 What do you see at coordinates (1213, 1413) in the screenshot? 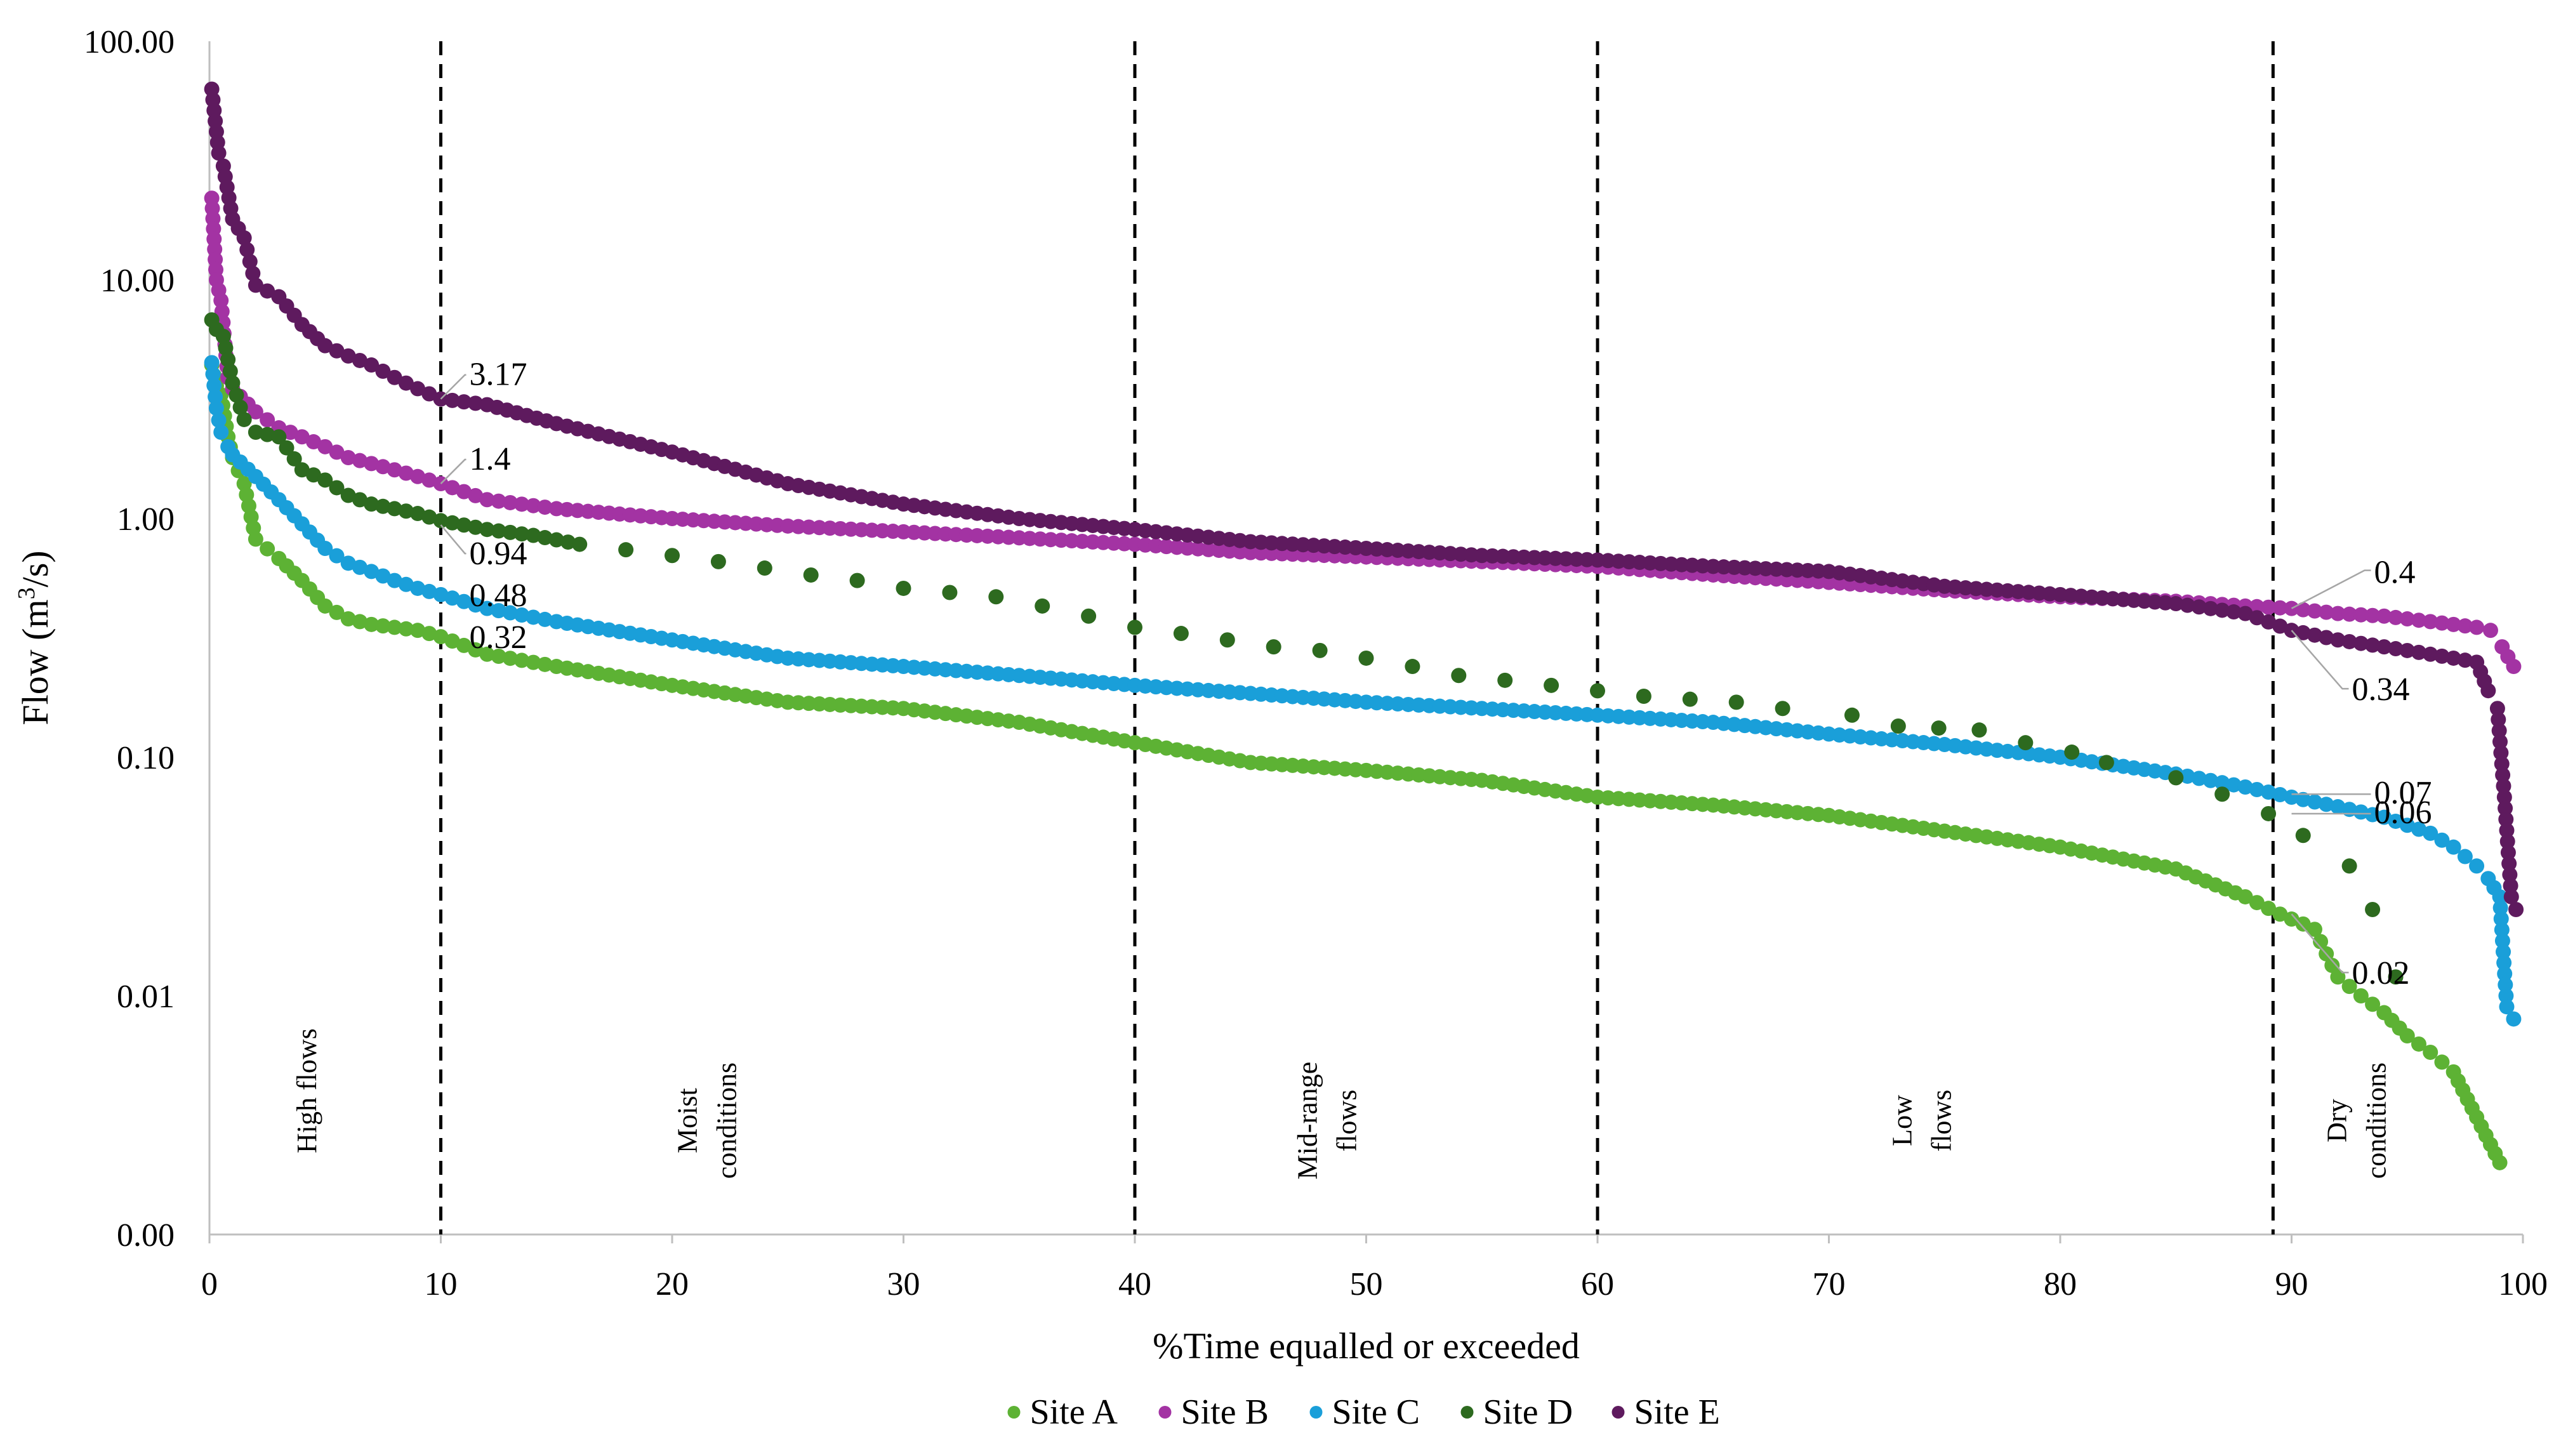
I see `legend-item: Site B` at bounding box center [1213, 1413].